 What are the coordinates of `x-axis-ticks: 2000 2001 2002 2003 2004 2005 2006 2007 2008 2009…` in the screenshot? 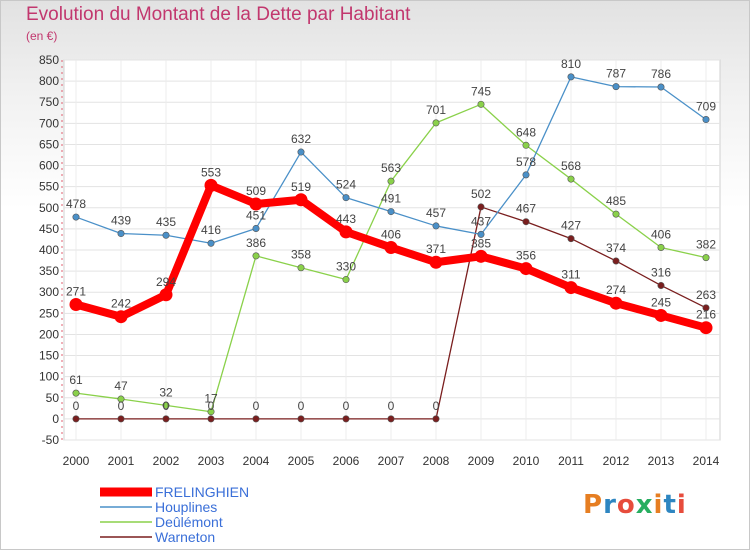 It's located at (391, 461).